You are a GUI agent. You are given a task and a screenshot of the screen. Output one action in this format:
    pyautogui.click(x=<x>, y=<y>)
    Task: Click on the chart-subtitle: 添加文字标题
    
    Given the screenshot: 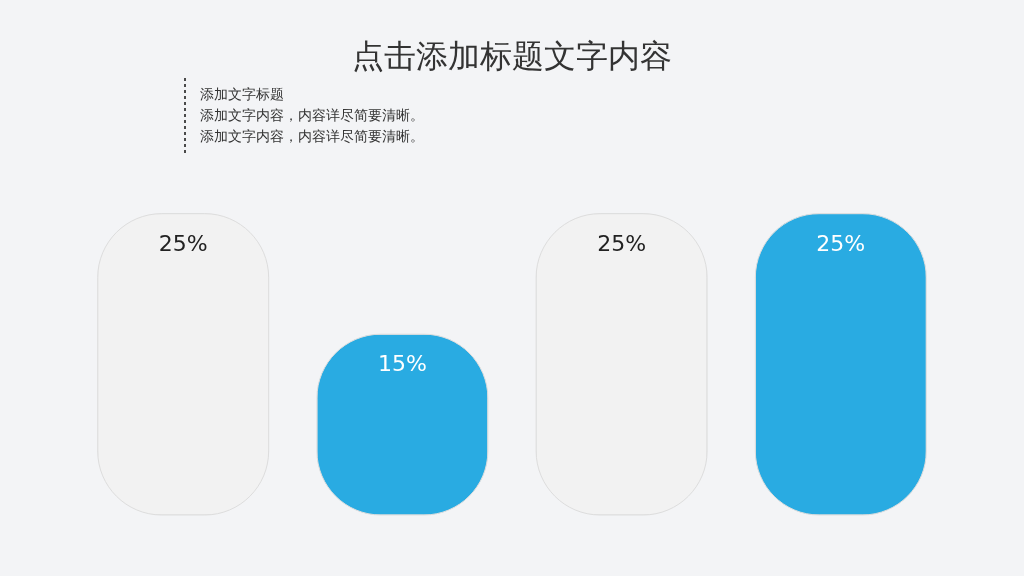 What is the action you would take?
    pyautogui.click(x=242, y=94)
    